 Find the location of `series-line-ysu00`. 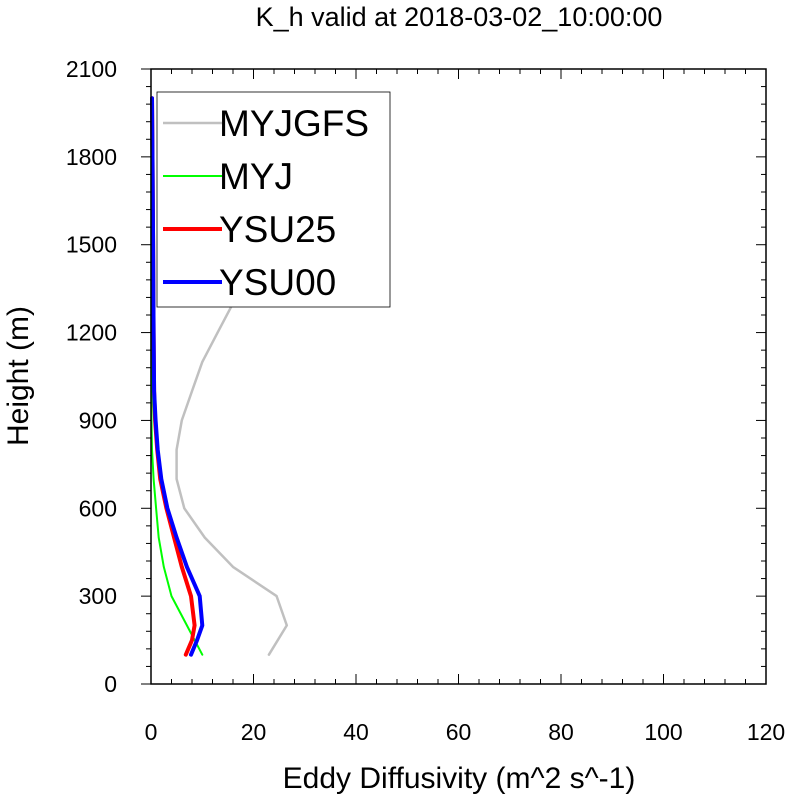

series-line-ysu00 is located at coordinates (177, 376).